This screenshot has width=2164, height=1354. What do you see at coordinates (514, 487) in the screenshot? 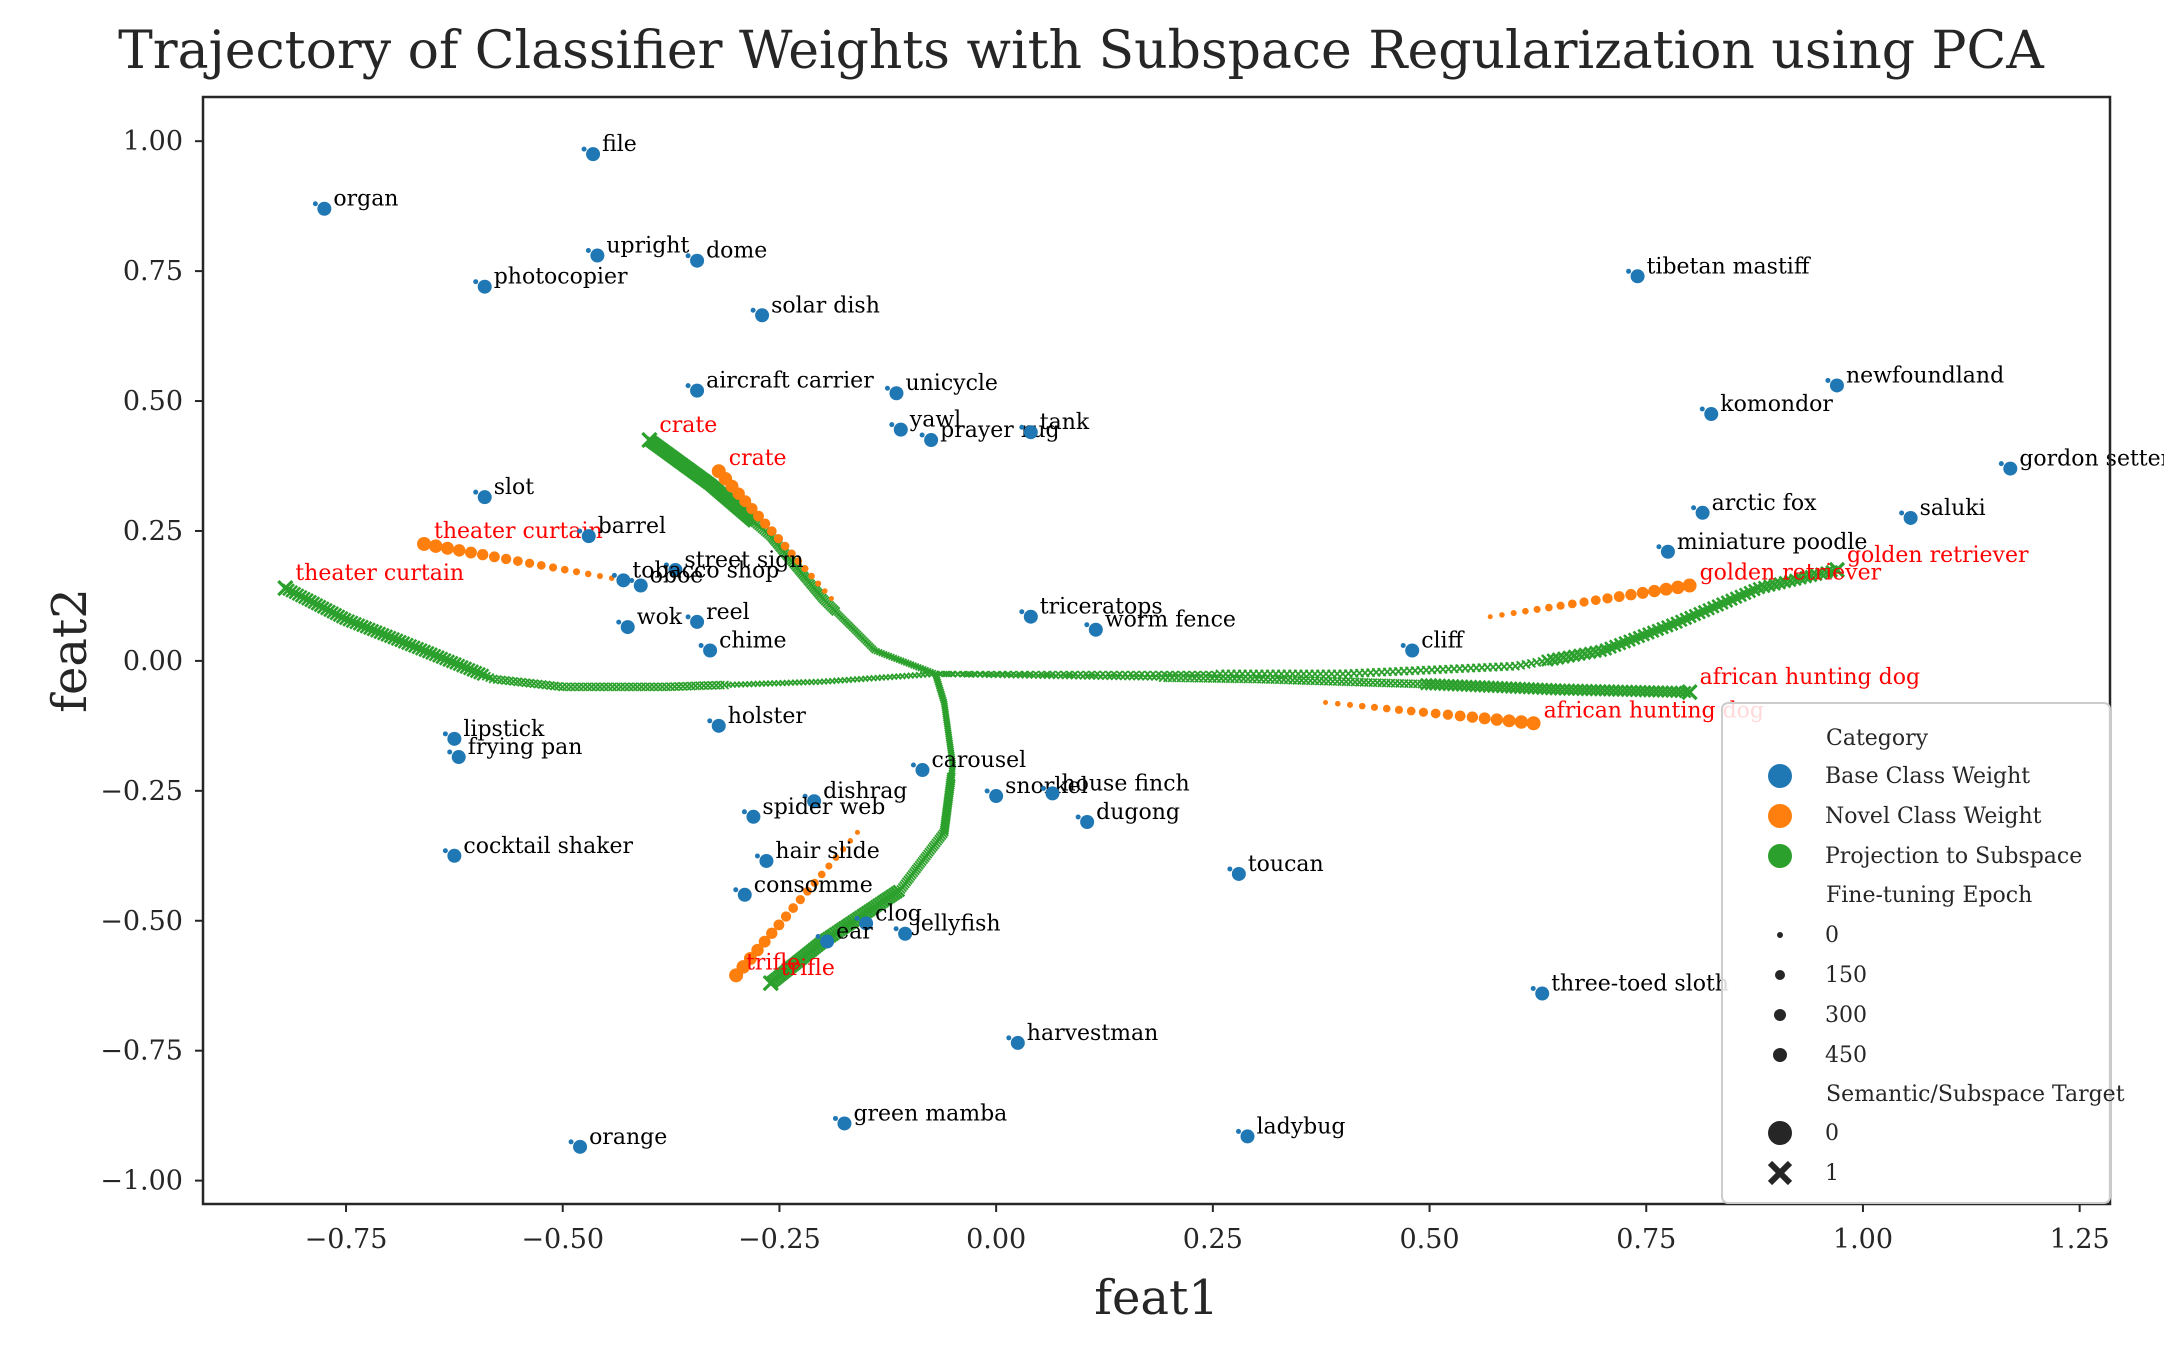
I see `base-label: slot` at bounding box center [514, 487].